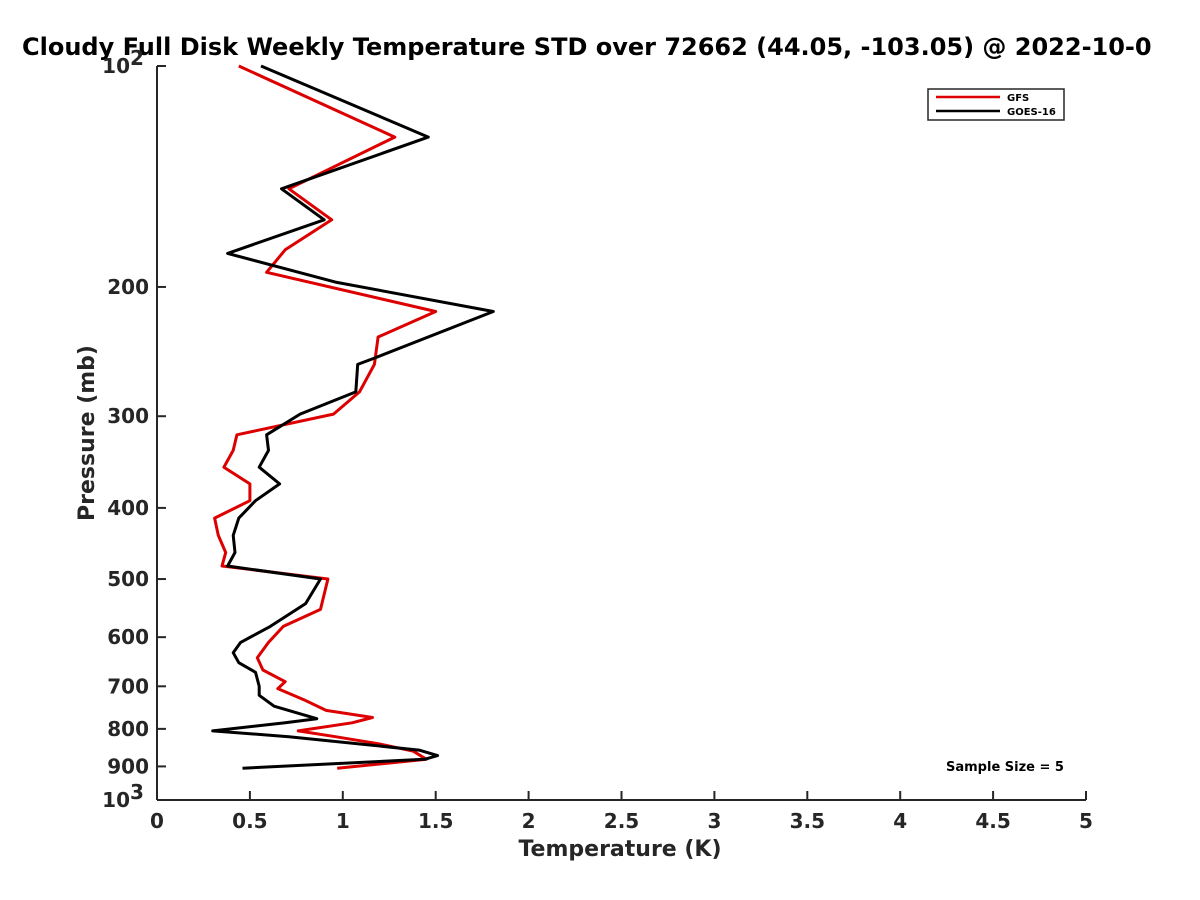  What do you see at coordinates (128, 579) in the screenshot?
I see `y-tick-label: 500` at bounding box center [128, 579].